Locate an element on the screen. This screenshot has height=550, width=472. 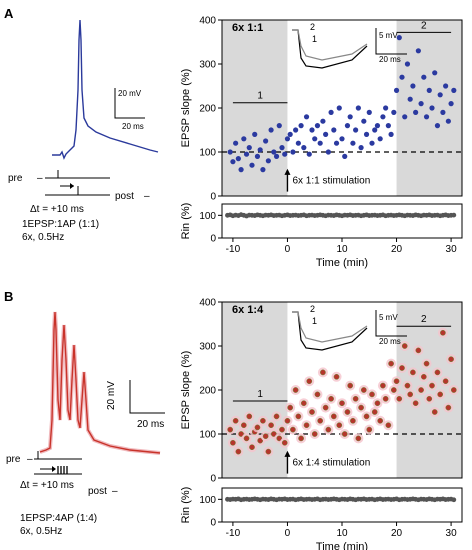
x-tick-label: 10 is located at coordinates (342, 533).